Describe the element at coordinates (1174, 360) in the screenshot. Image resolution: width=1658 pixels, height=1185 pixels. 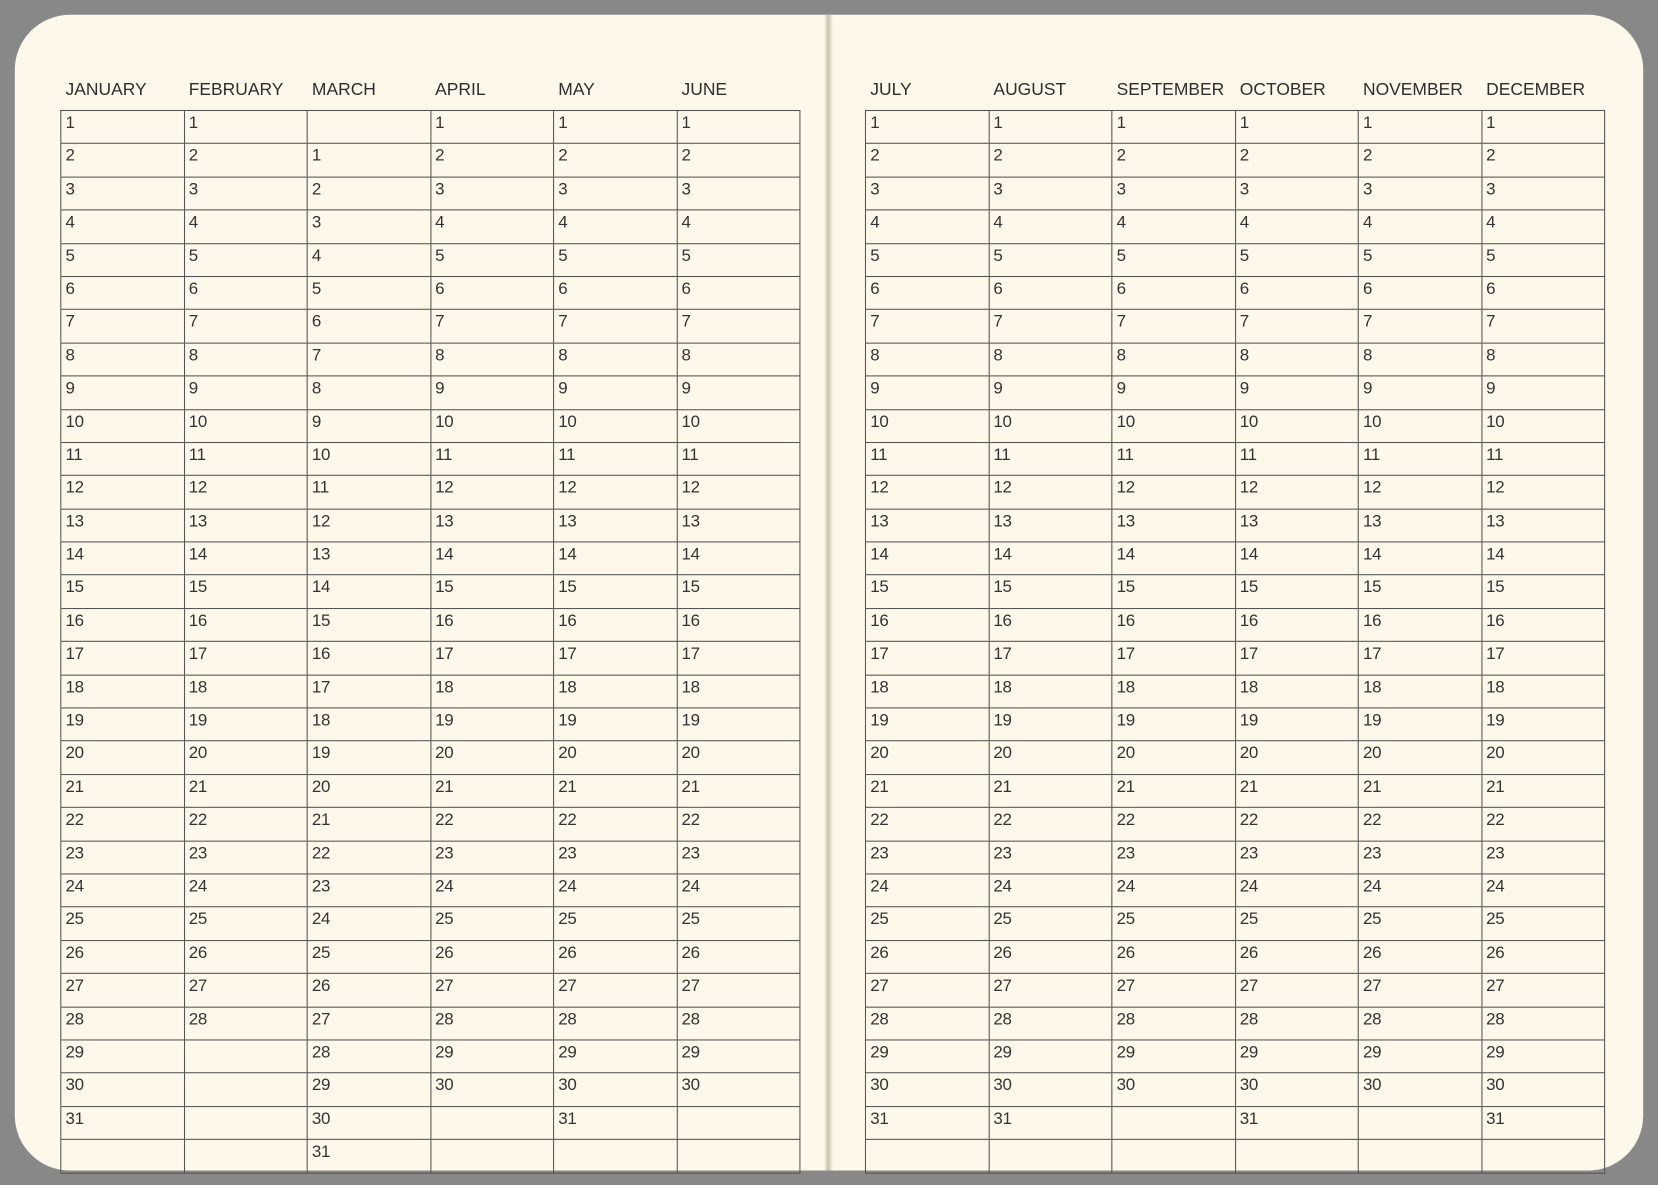
I see `day-cell: 8` at that location.